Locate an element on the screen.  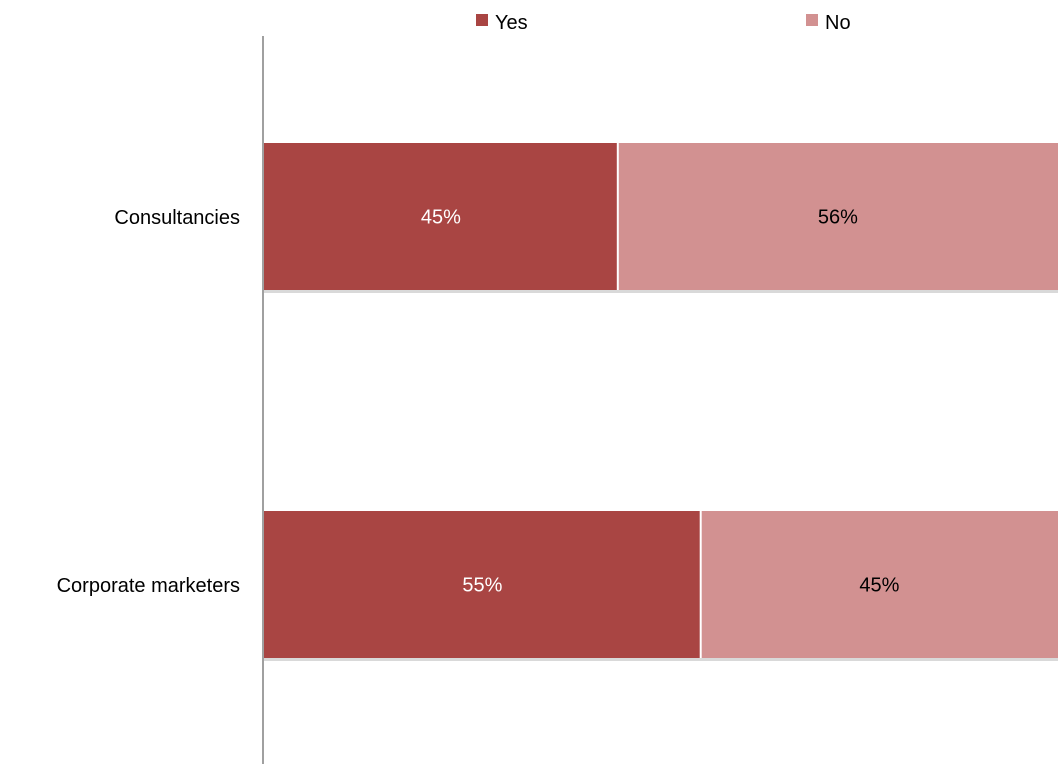
bar-yes-corporate-marketers is located at coordinates (482, 584).